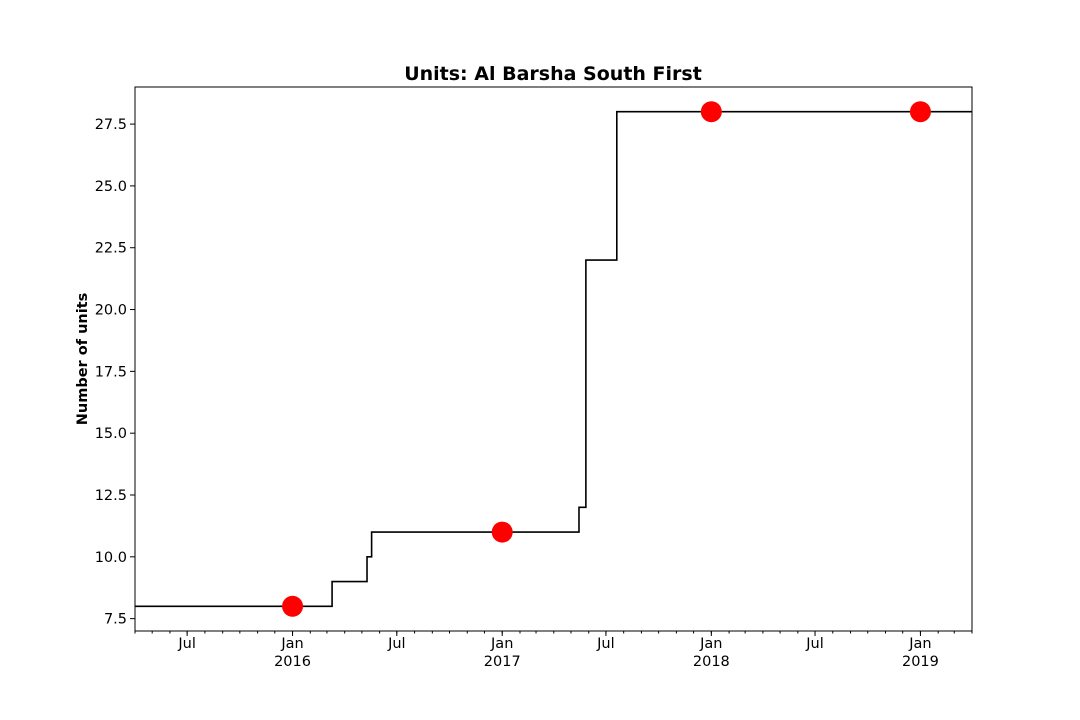 The height and width of the screenshot is (720, 1080). I want to click on y-tick-label: 22.5, so click(111, 249).